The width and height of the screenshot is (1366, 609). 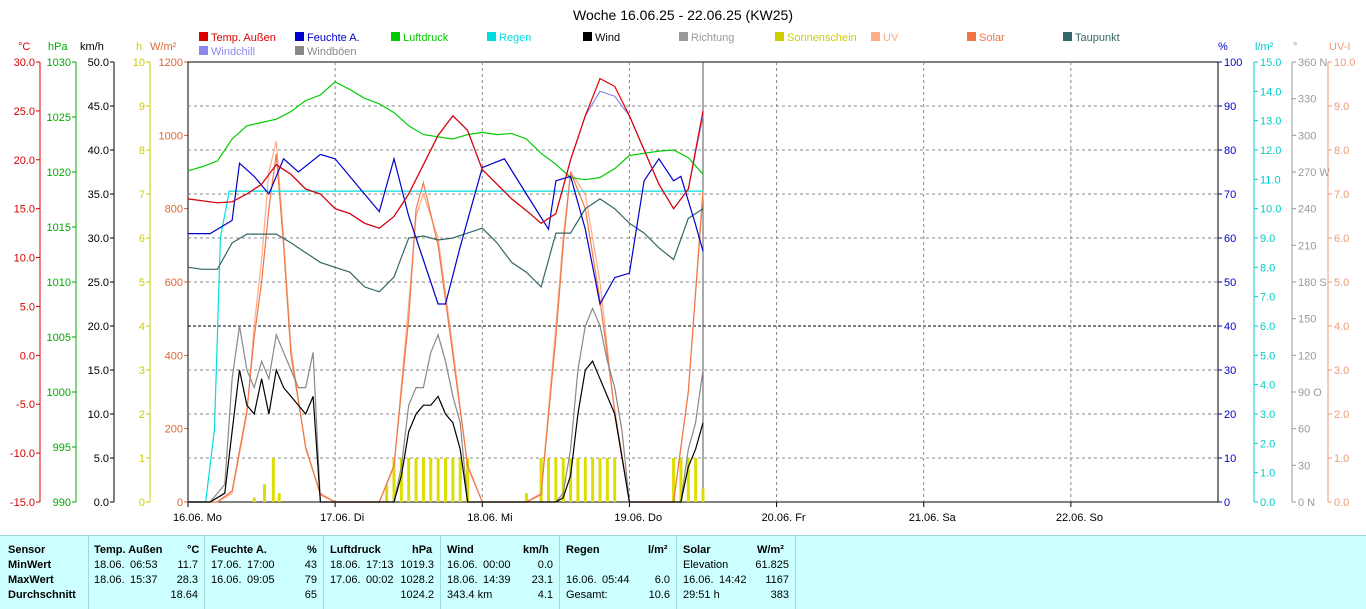 I want to click on axis-tick-label: 10.0, so click(x=1344, y=63).